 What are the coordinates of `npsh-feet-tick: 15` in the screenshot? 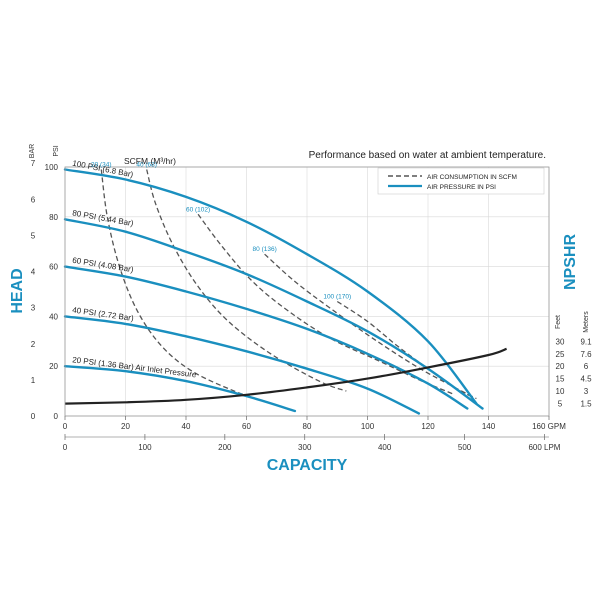 It's located at (560, 379).